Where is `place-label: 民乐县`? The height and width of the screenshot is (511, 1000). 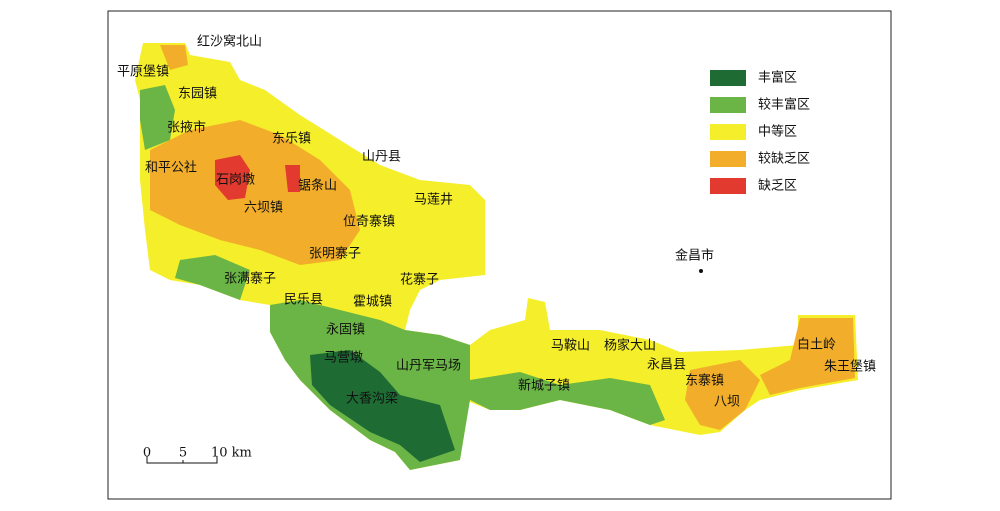 place-label: 民乐县 is located at coordinates (303, 300).